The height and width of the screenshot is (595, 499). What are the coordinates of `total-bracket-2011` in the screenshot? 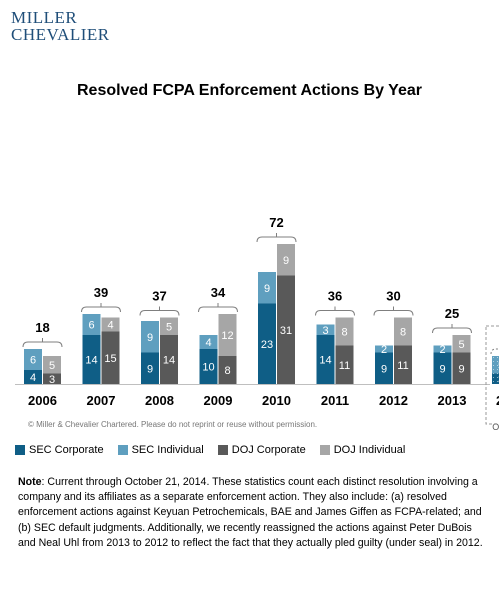 It's located at (335, 313).